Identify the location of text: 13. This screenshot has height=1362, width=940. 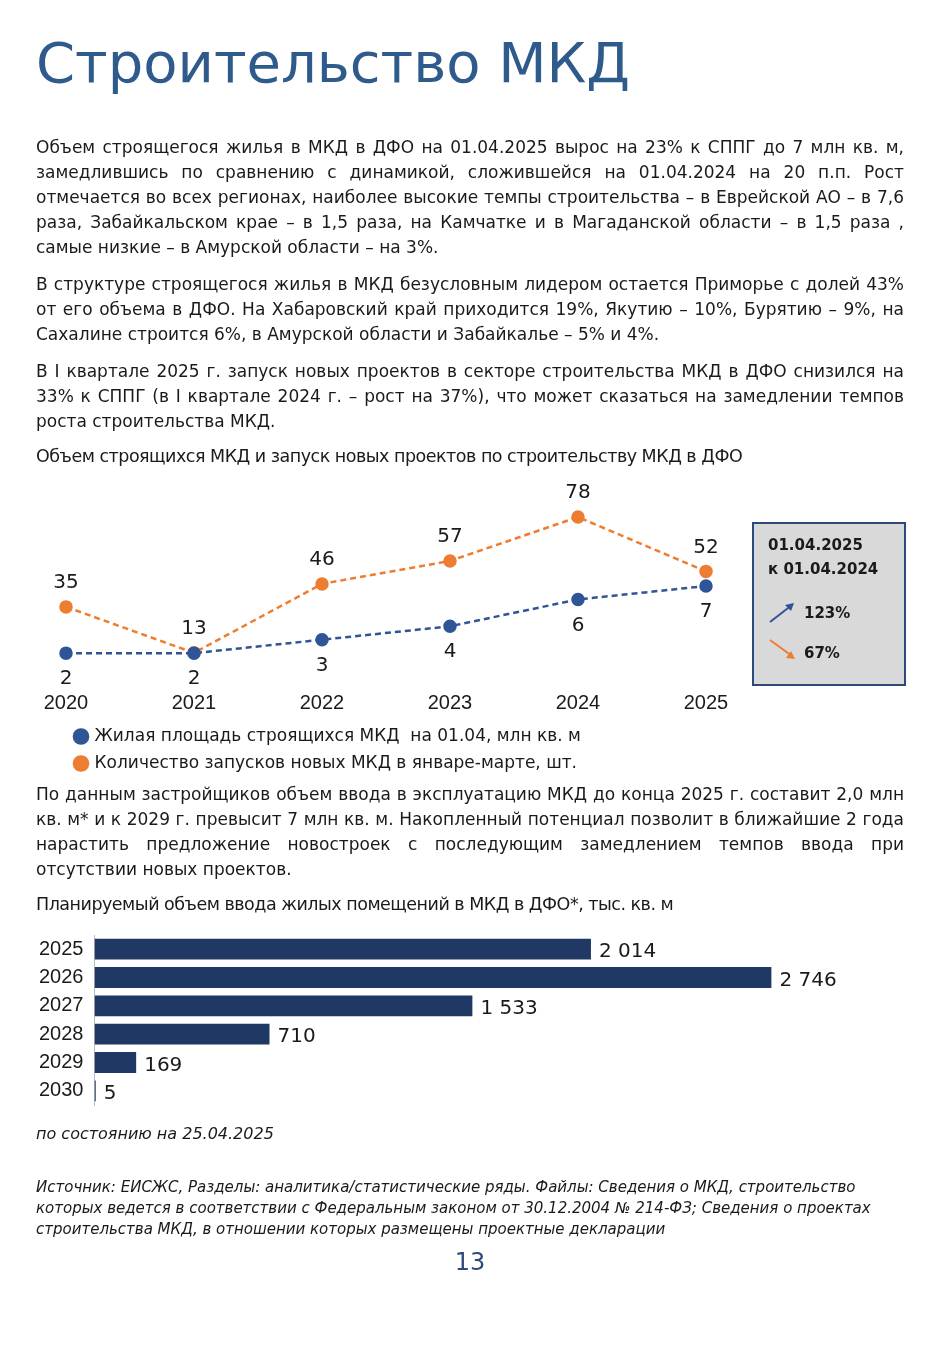
(470, 1262).